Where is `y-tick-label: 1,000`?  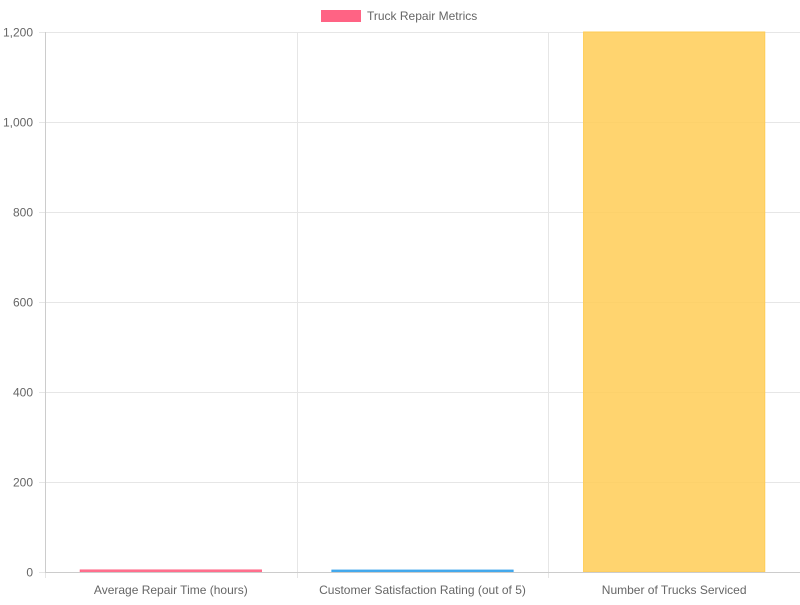 y-tick-label: 1,000 is located at coordinates (18, 123).